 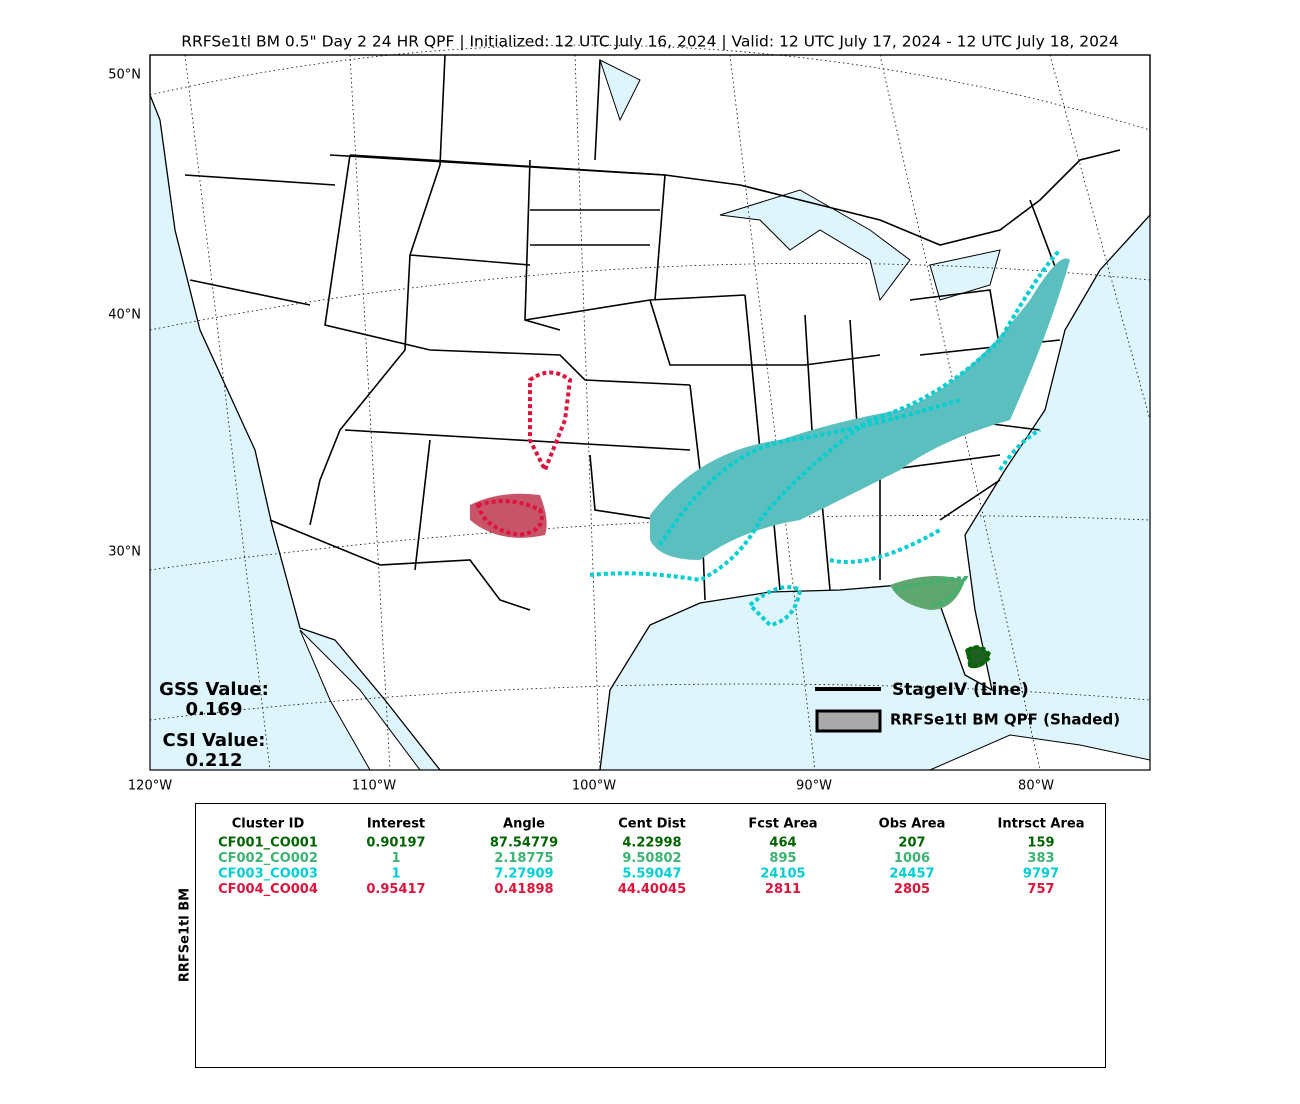 I want to click on lon-label: 120°W, so click(x=150, y=786).